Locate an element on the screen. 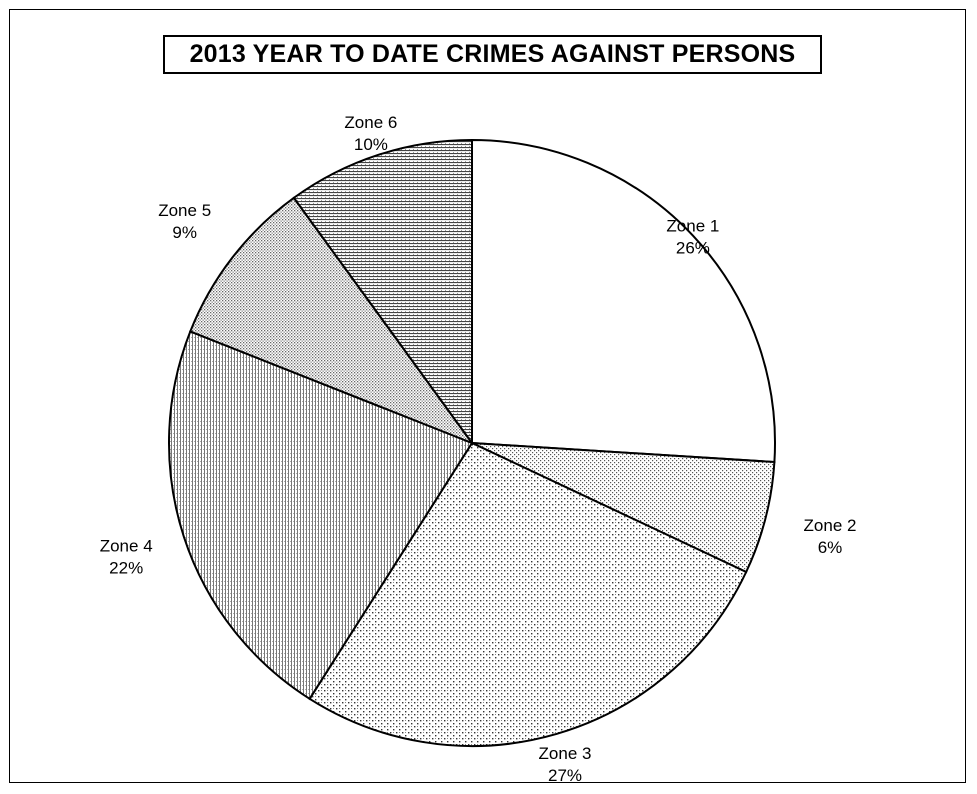  slice-label-2: Zone 2 is located at coordinates (830, 525).